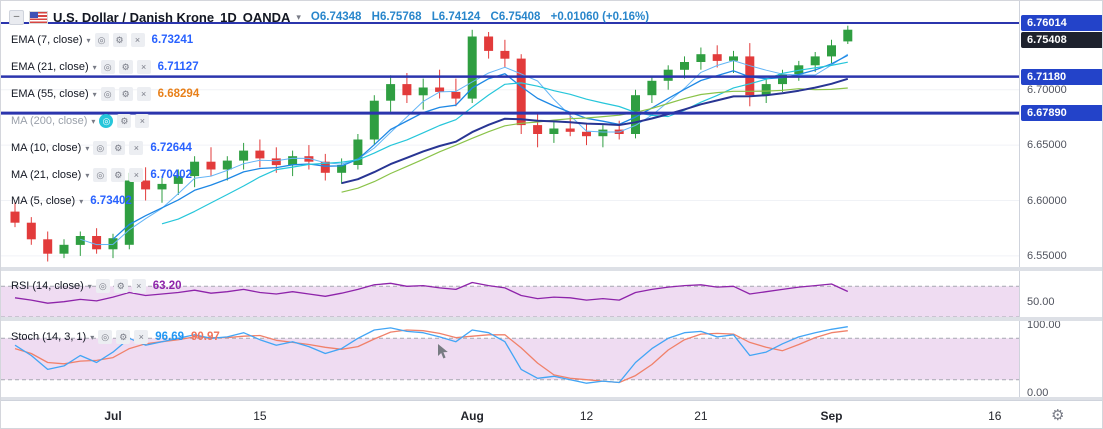 This screenshot has width=1103, height=429. I want to click on interval-label: 1D, so click(228, 17).